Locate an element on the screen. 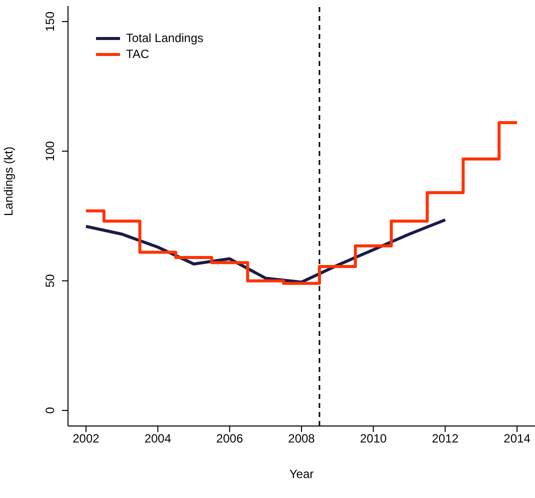 The height and width of the screenshot is (498, 535). x-tick-label: 2002 is located at coordinates (86, 439).